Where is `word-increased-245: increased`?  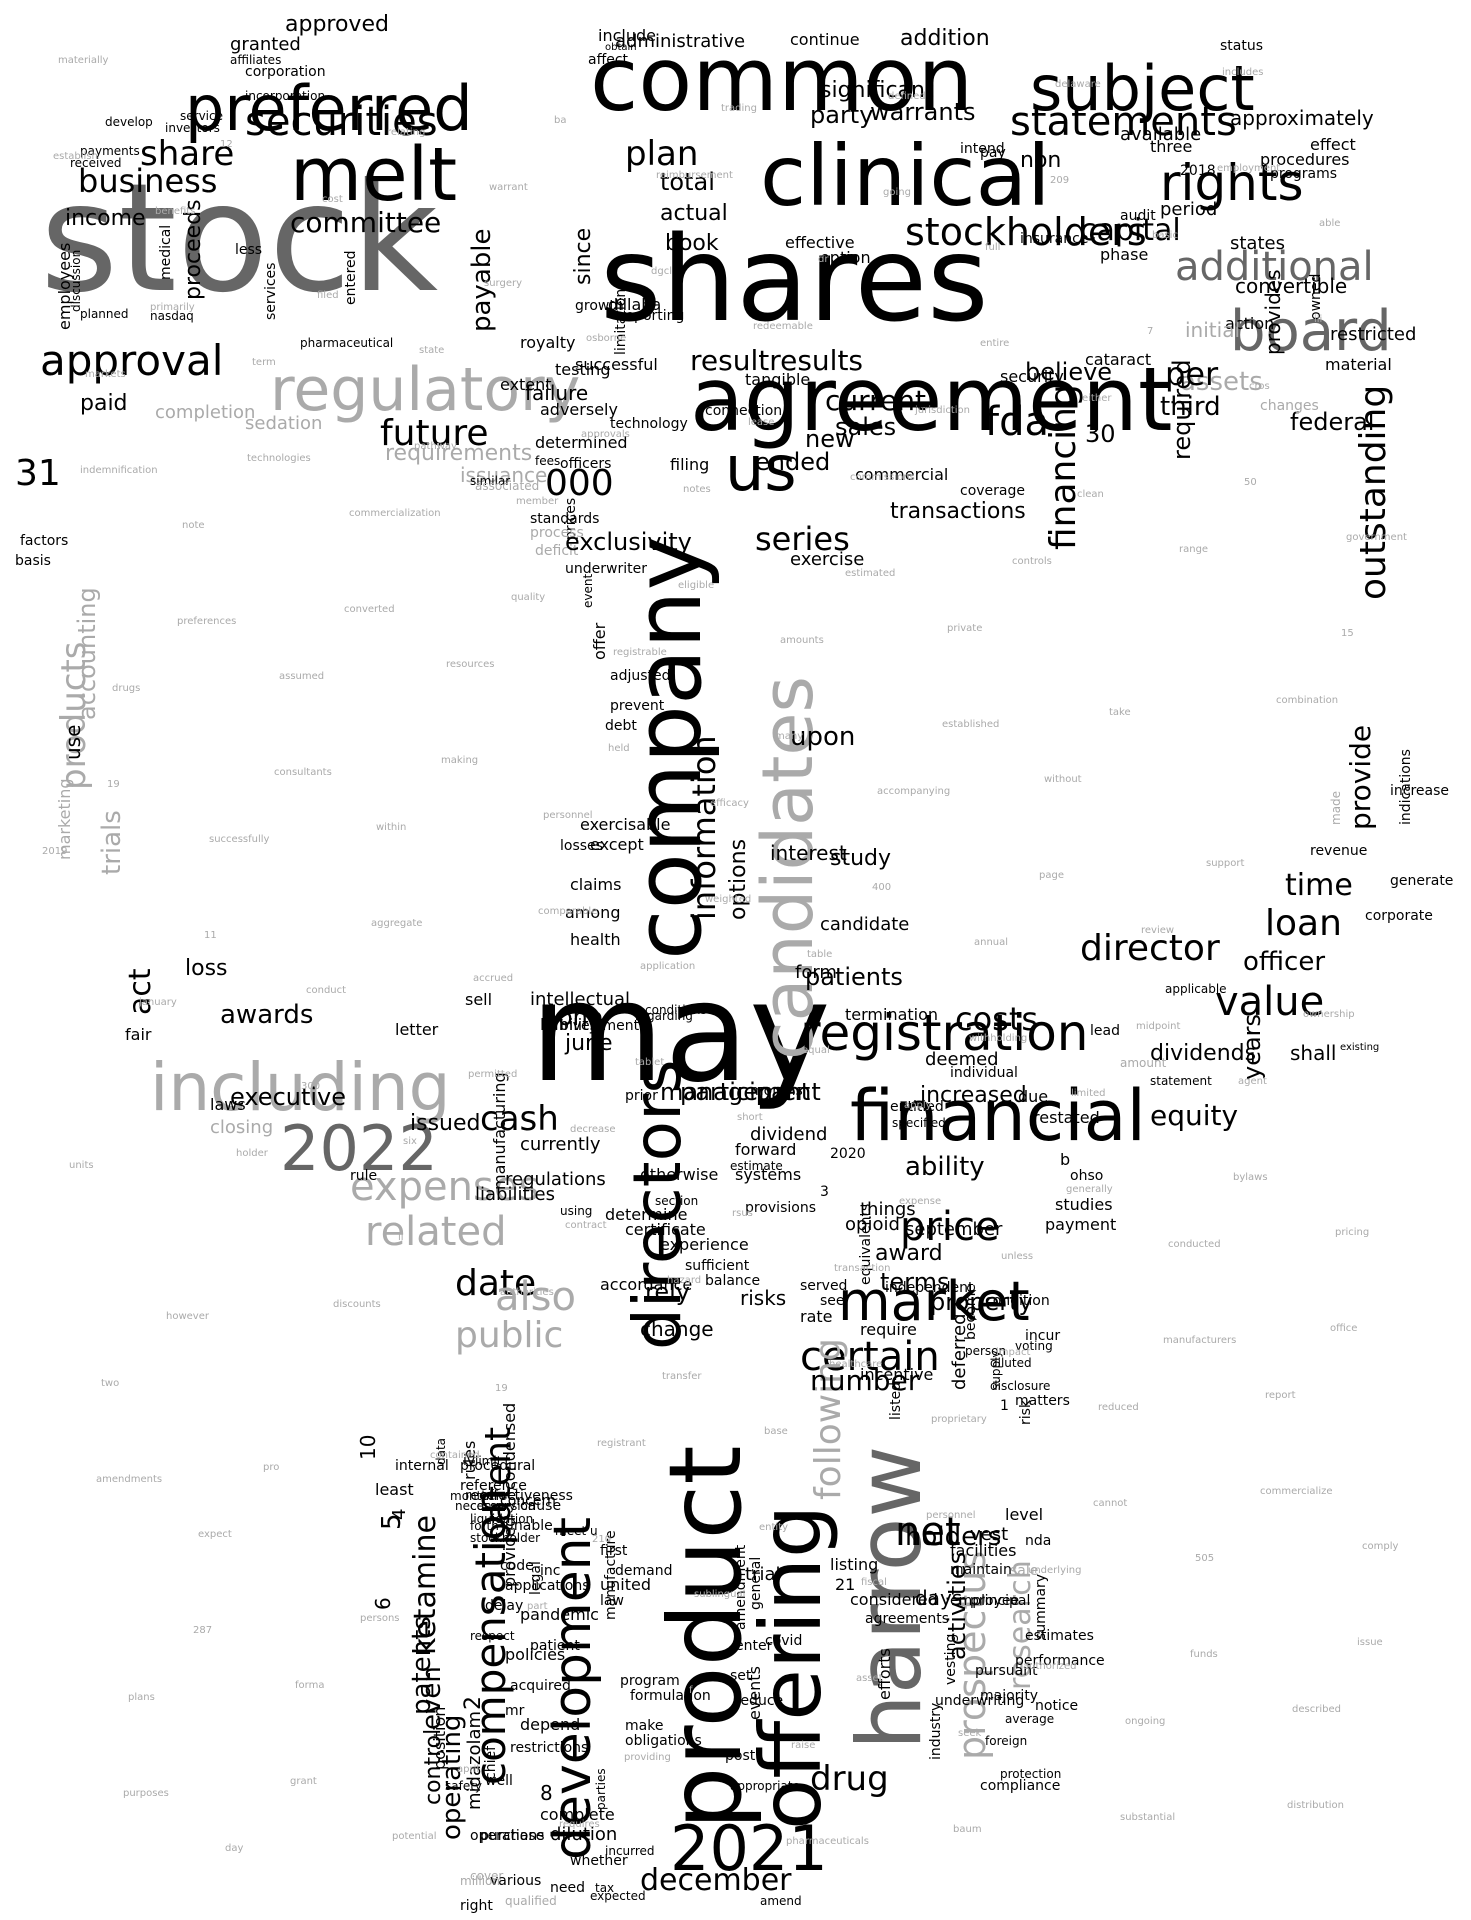 word-increased-245: increased is located at coordinates (973, 1095).